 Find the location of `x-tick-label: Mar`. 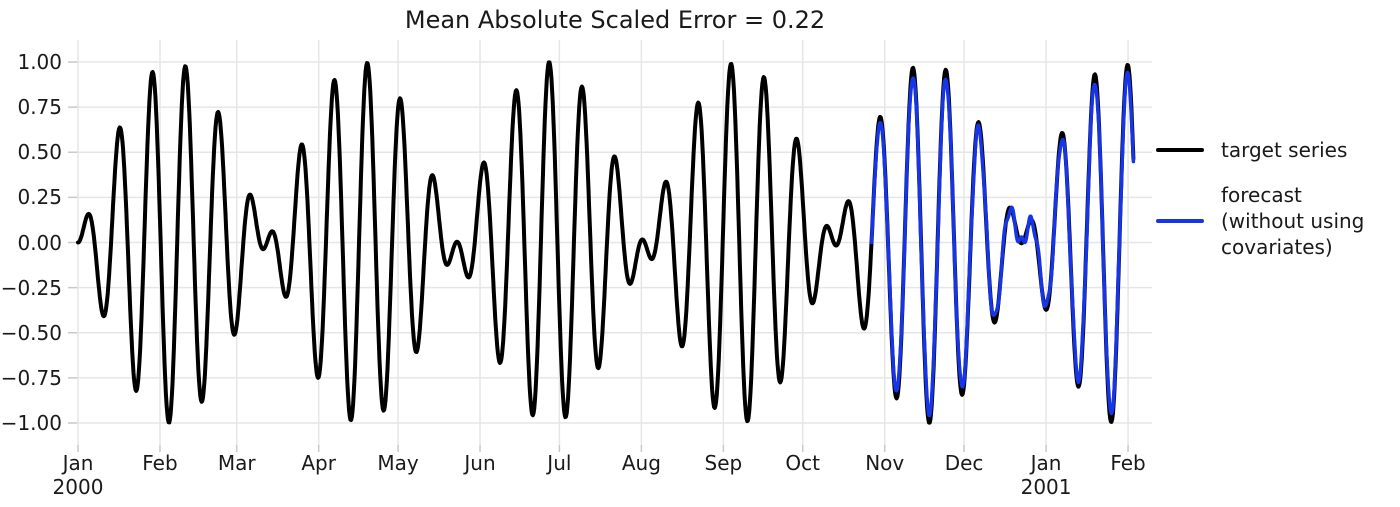

x-tick-label: Mar is located at coordinates (237, 463).